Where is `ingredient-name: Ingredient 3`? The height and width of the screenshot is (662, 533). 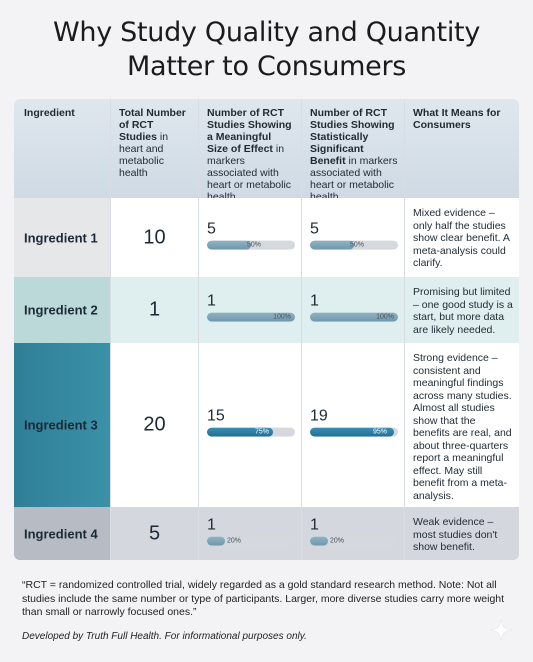 ingredient-name: Ingredient 3 is located at coordinates (61, 425).